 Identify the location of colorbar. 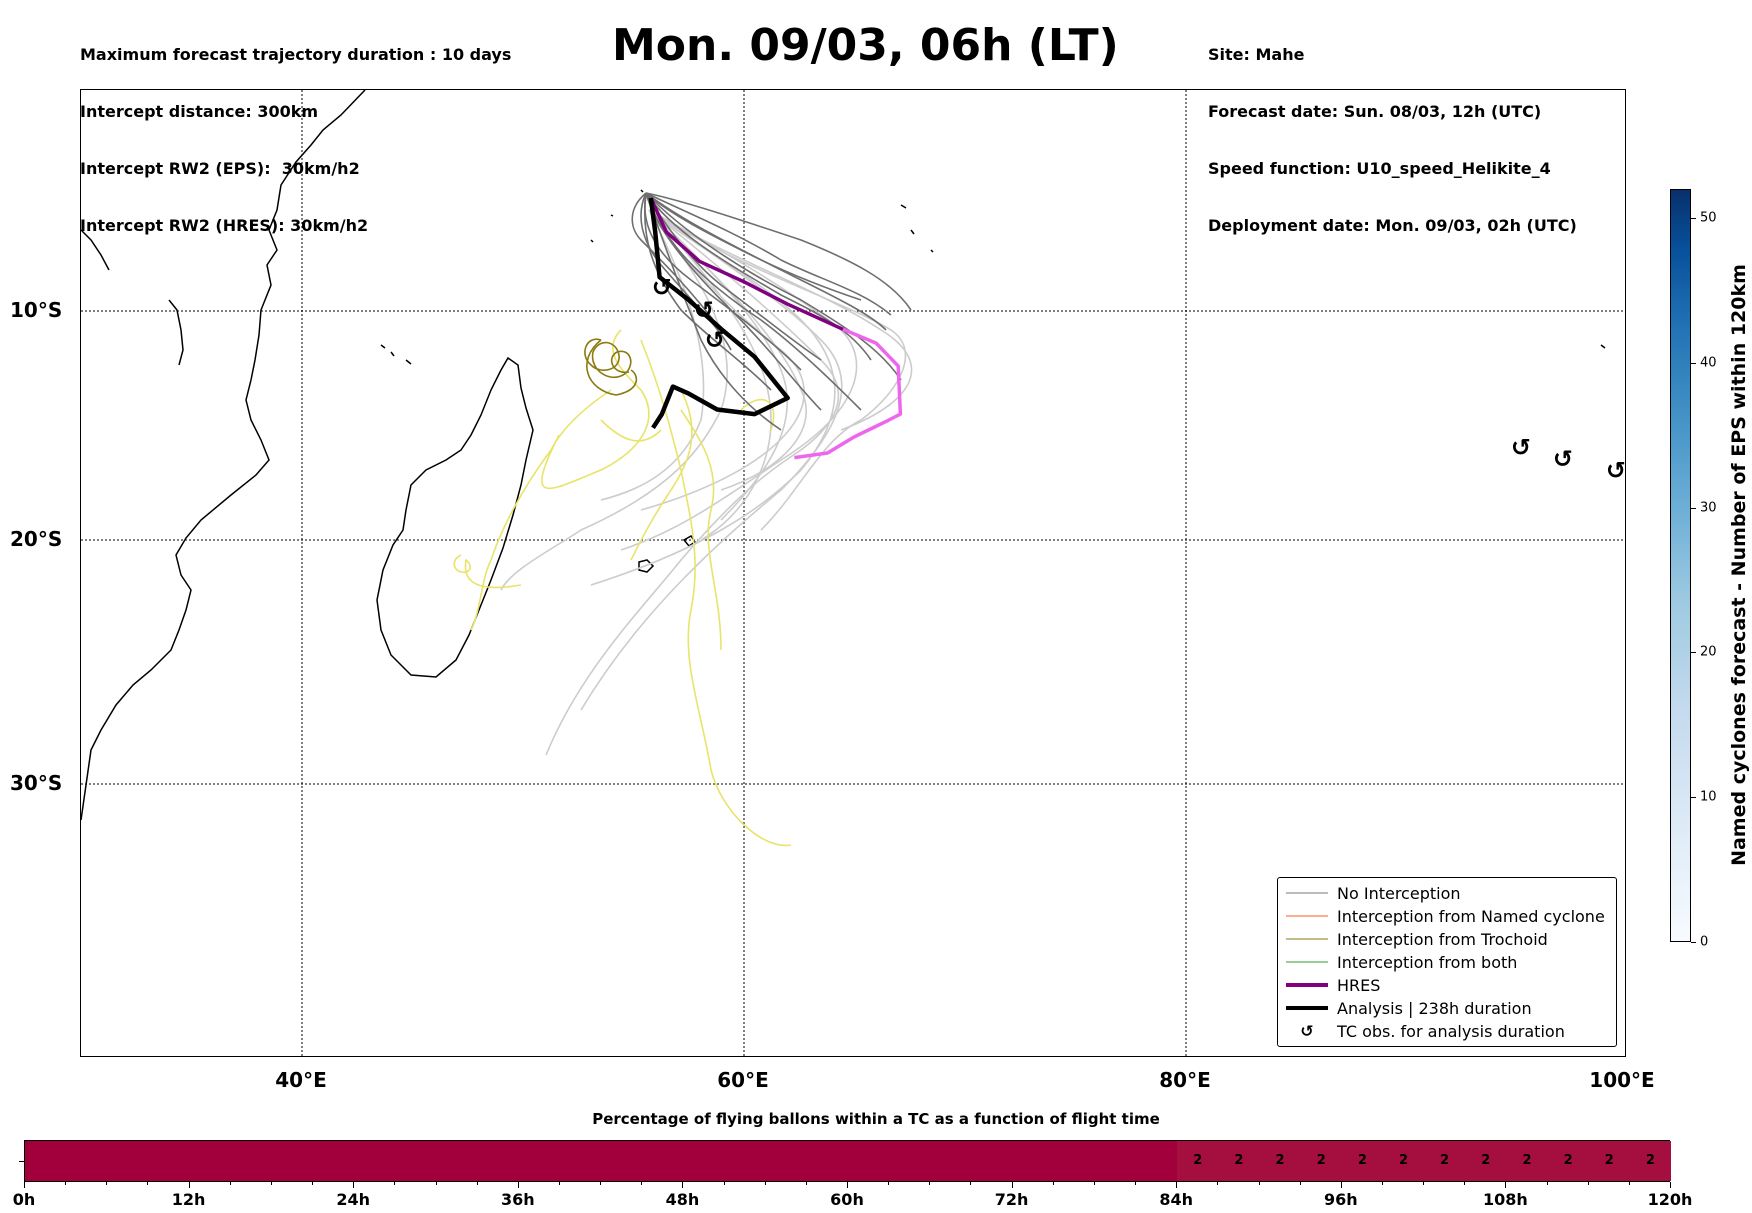
(1680, 565).